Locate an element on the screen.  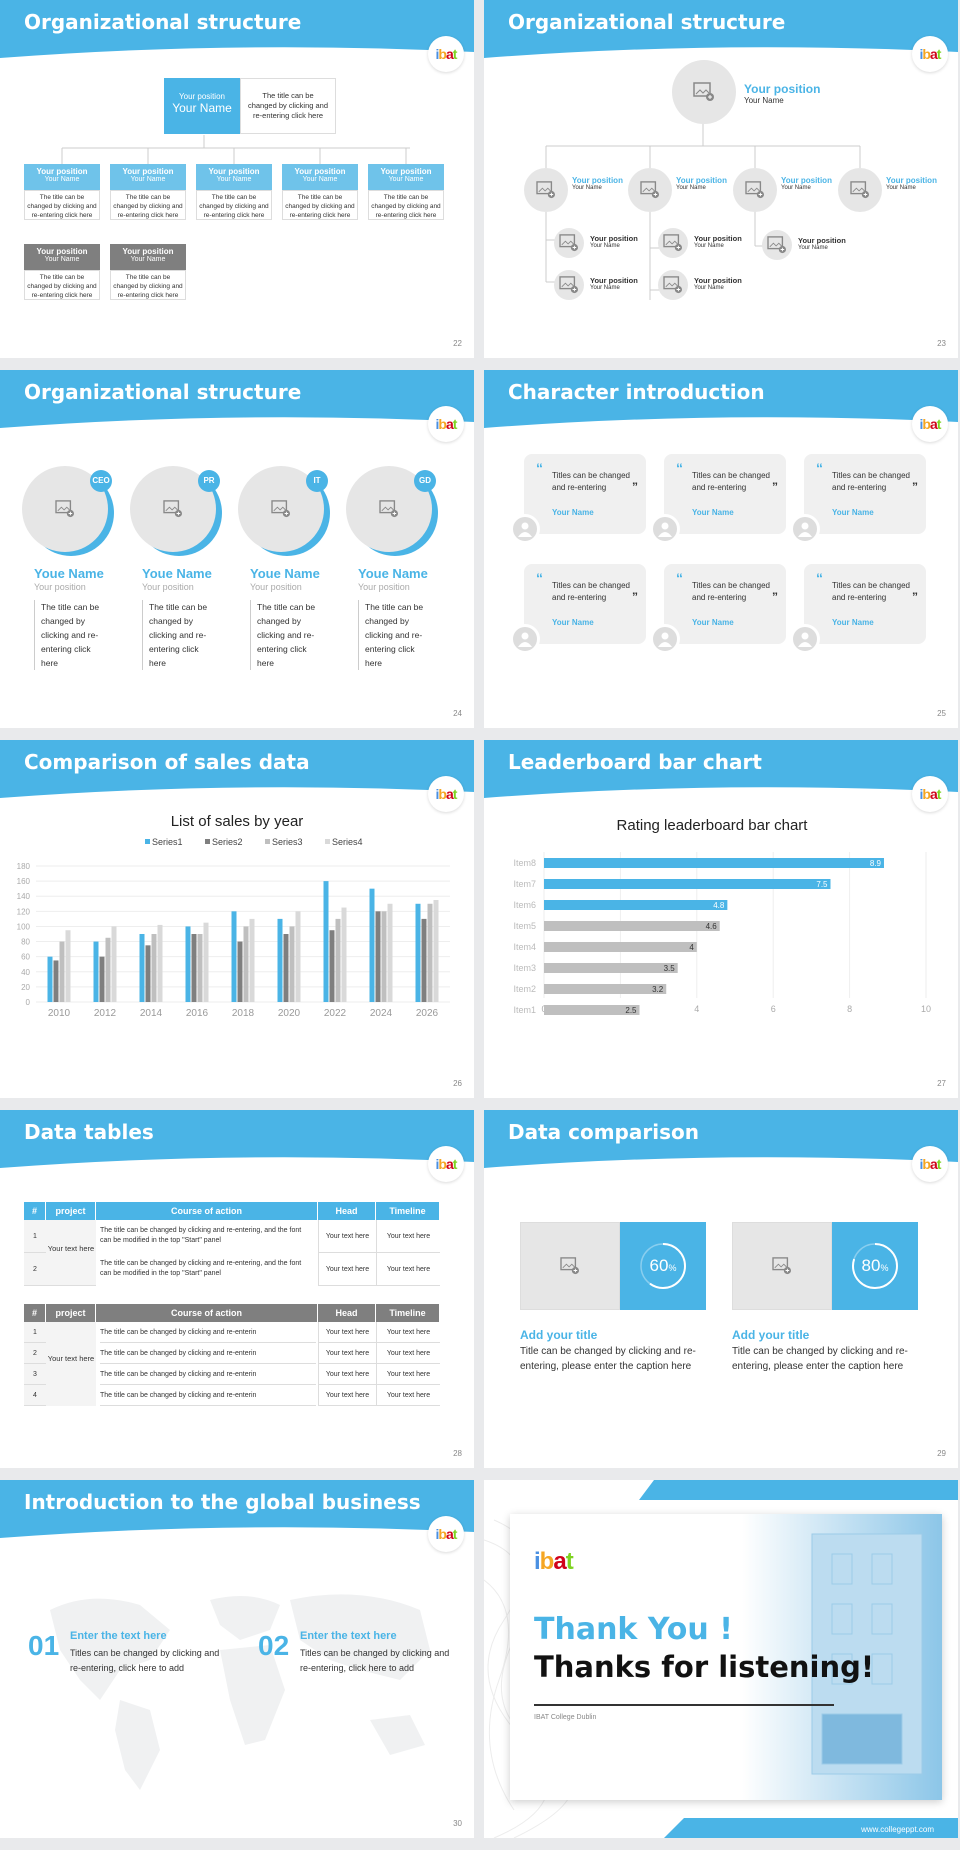
org-lines is located at coordinates (235, 149).